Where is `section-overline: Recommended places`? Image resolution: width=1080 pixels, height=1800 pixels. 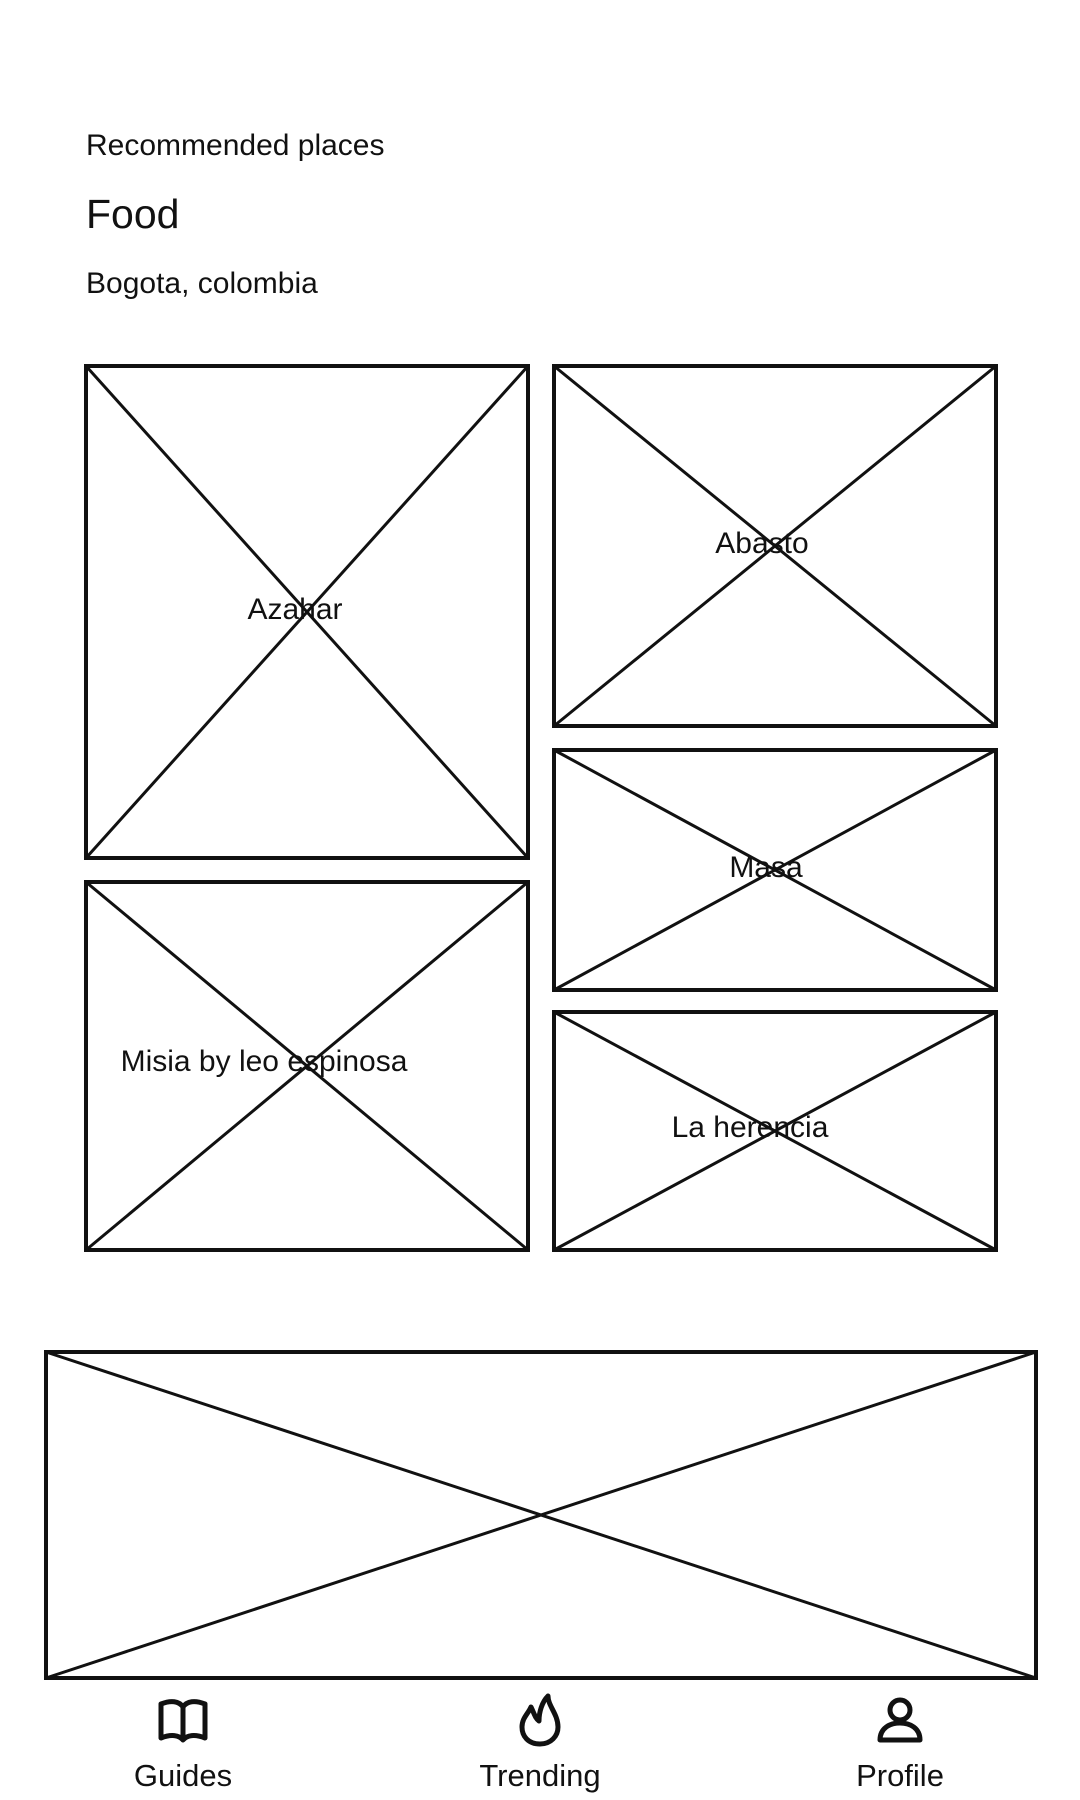 section-overline: Recommended places is located at coordinates (235, 145).